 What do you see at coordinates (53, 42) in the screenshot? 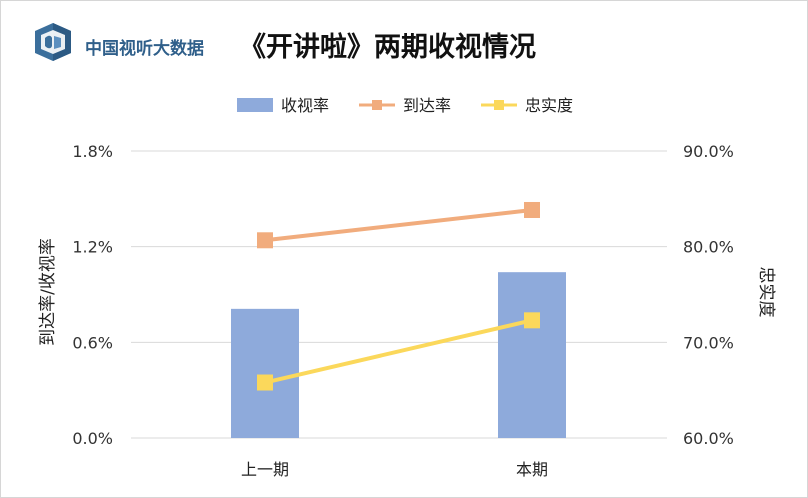
I see `cvb-logo-icon` at bounding box center [53, 42].